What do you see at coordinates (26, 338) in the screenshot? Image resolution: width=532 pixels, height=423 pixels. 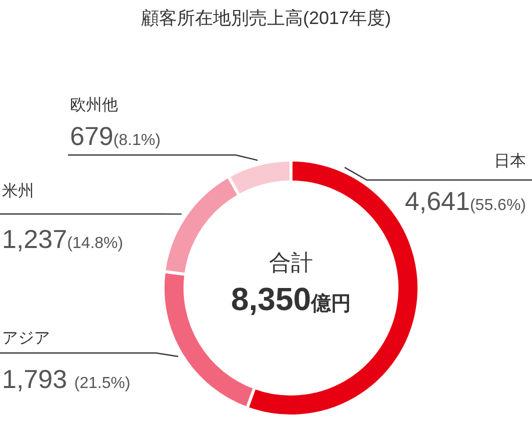 I see `slice-label: アジア` at bounding box center [26, 338].